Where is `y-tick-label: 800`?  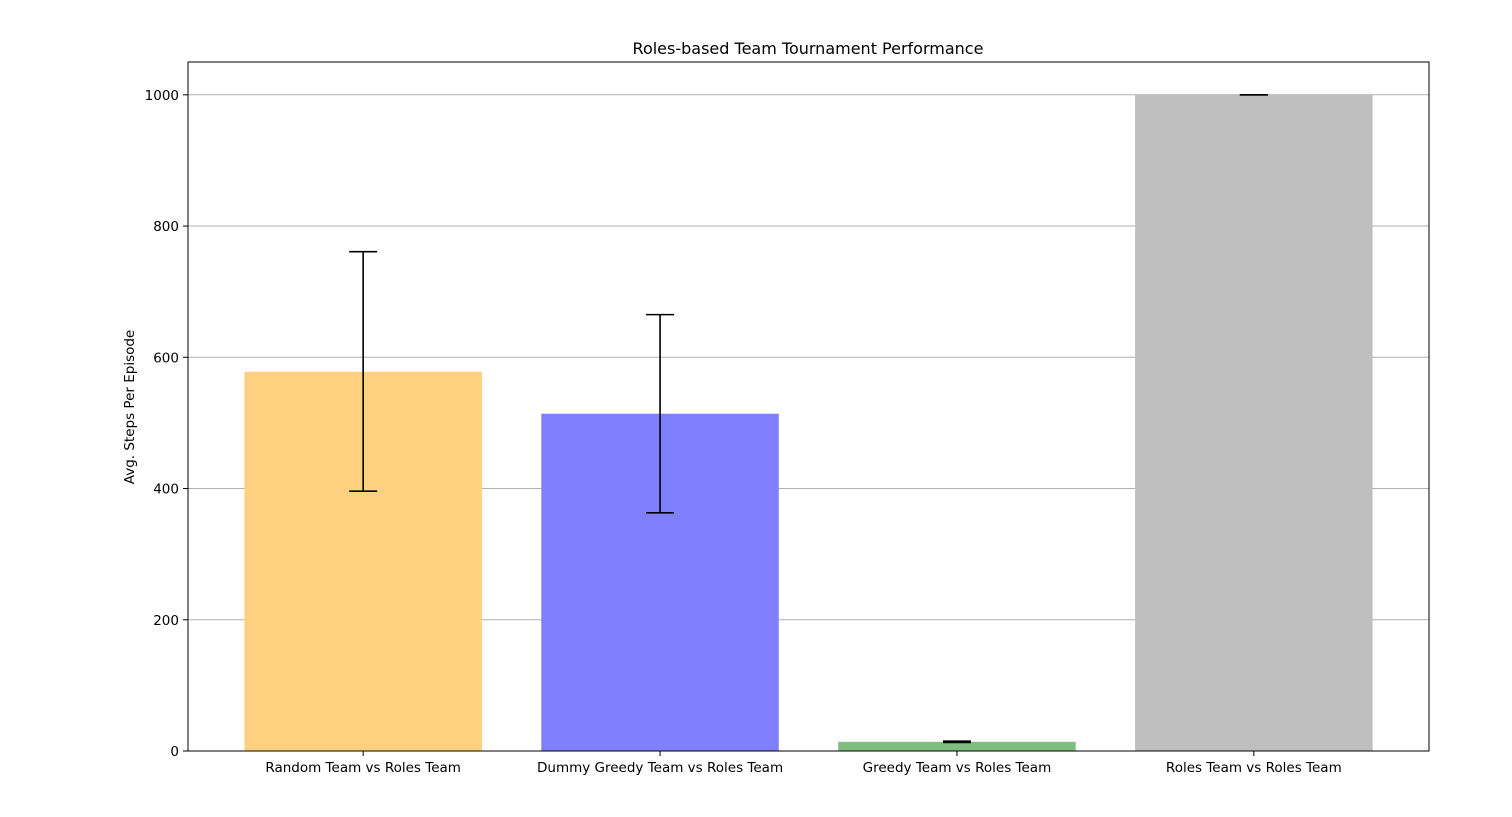
y-tick-label: 800 is located at coordinates (166, 227).